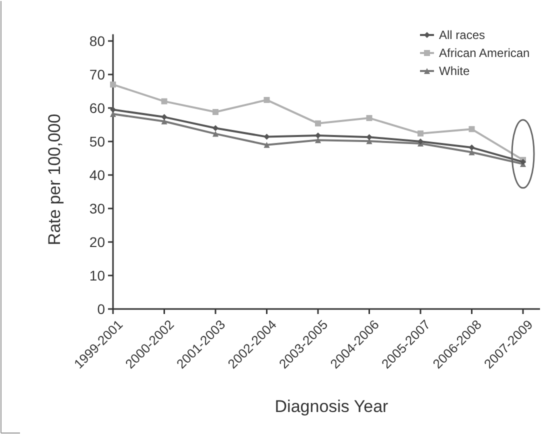 The image size is (555, 434). I want to click on y-tick-label: 80, so click(97, 40).